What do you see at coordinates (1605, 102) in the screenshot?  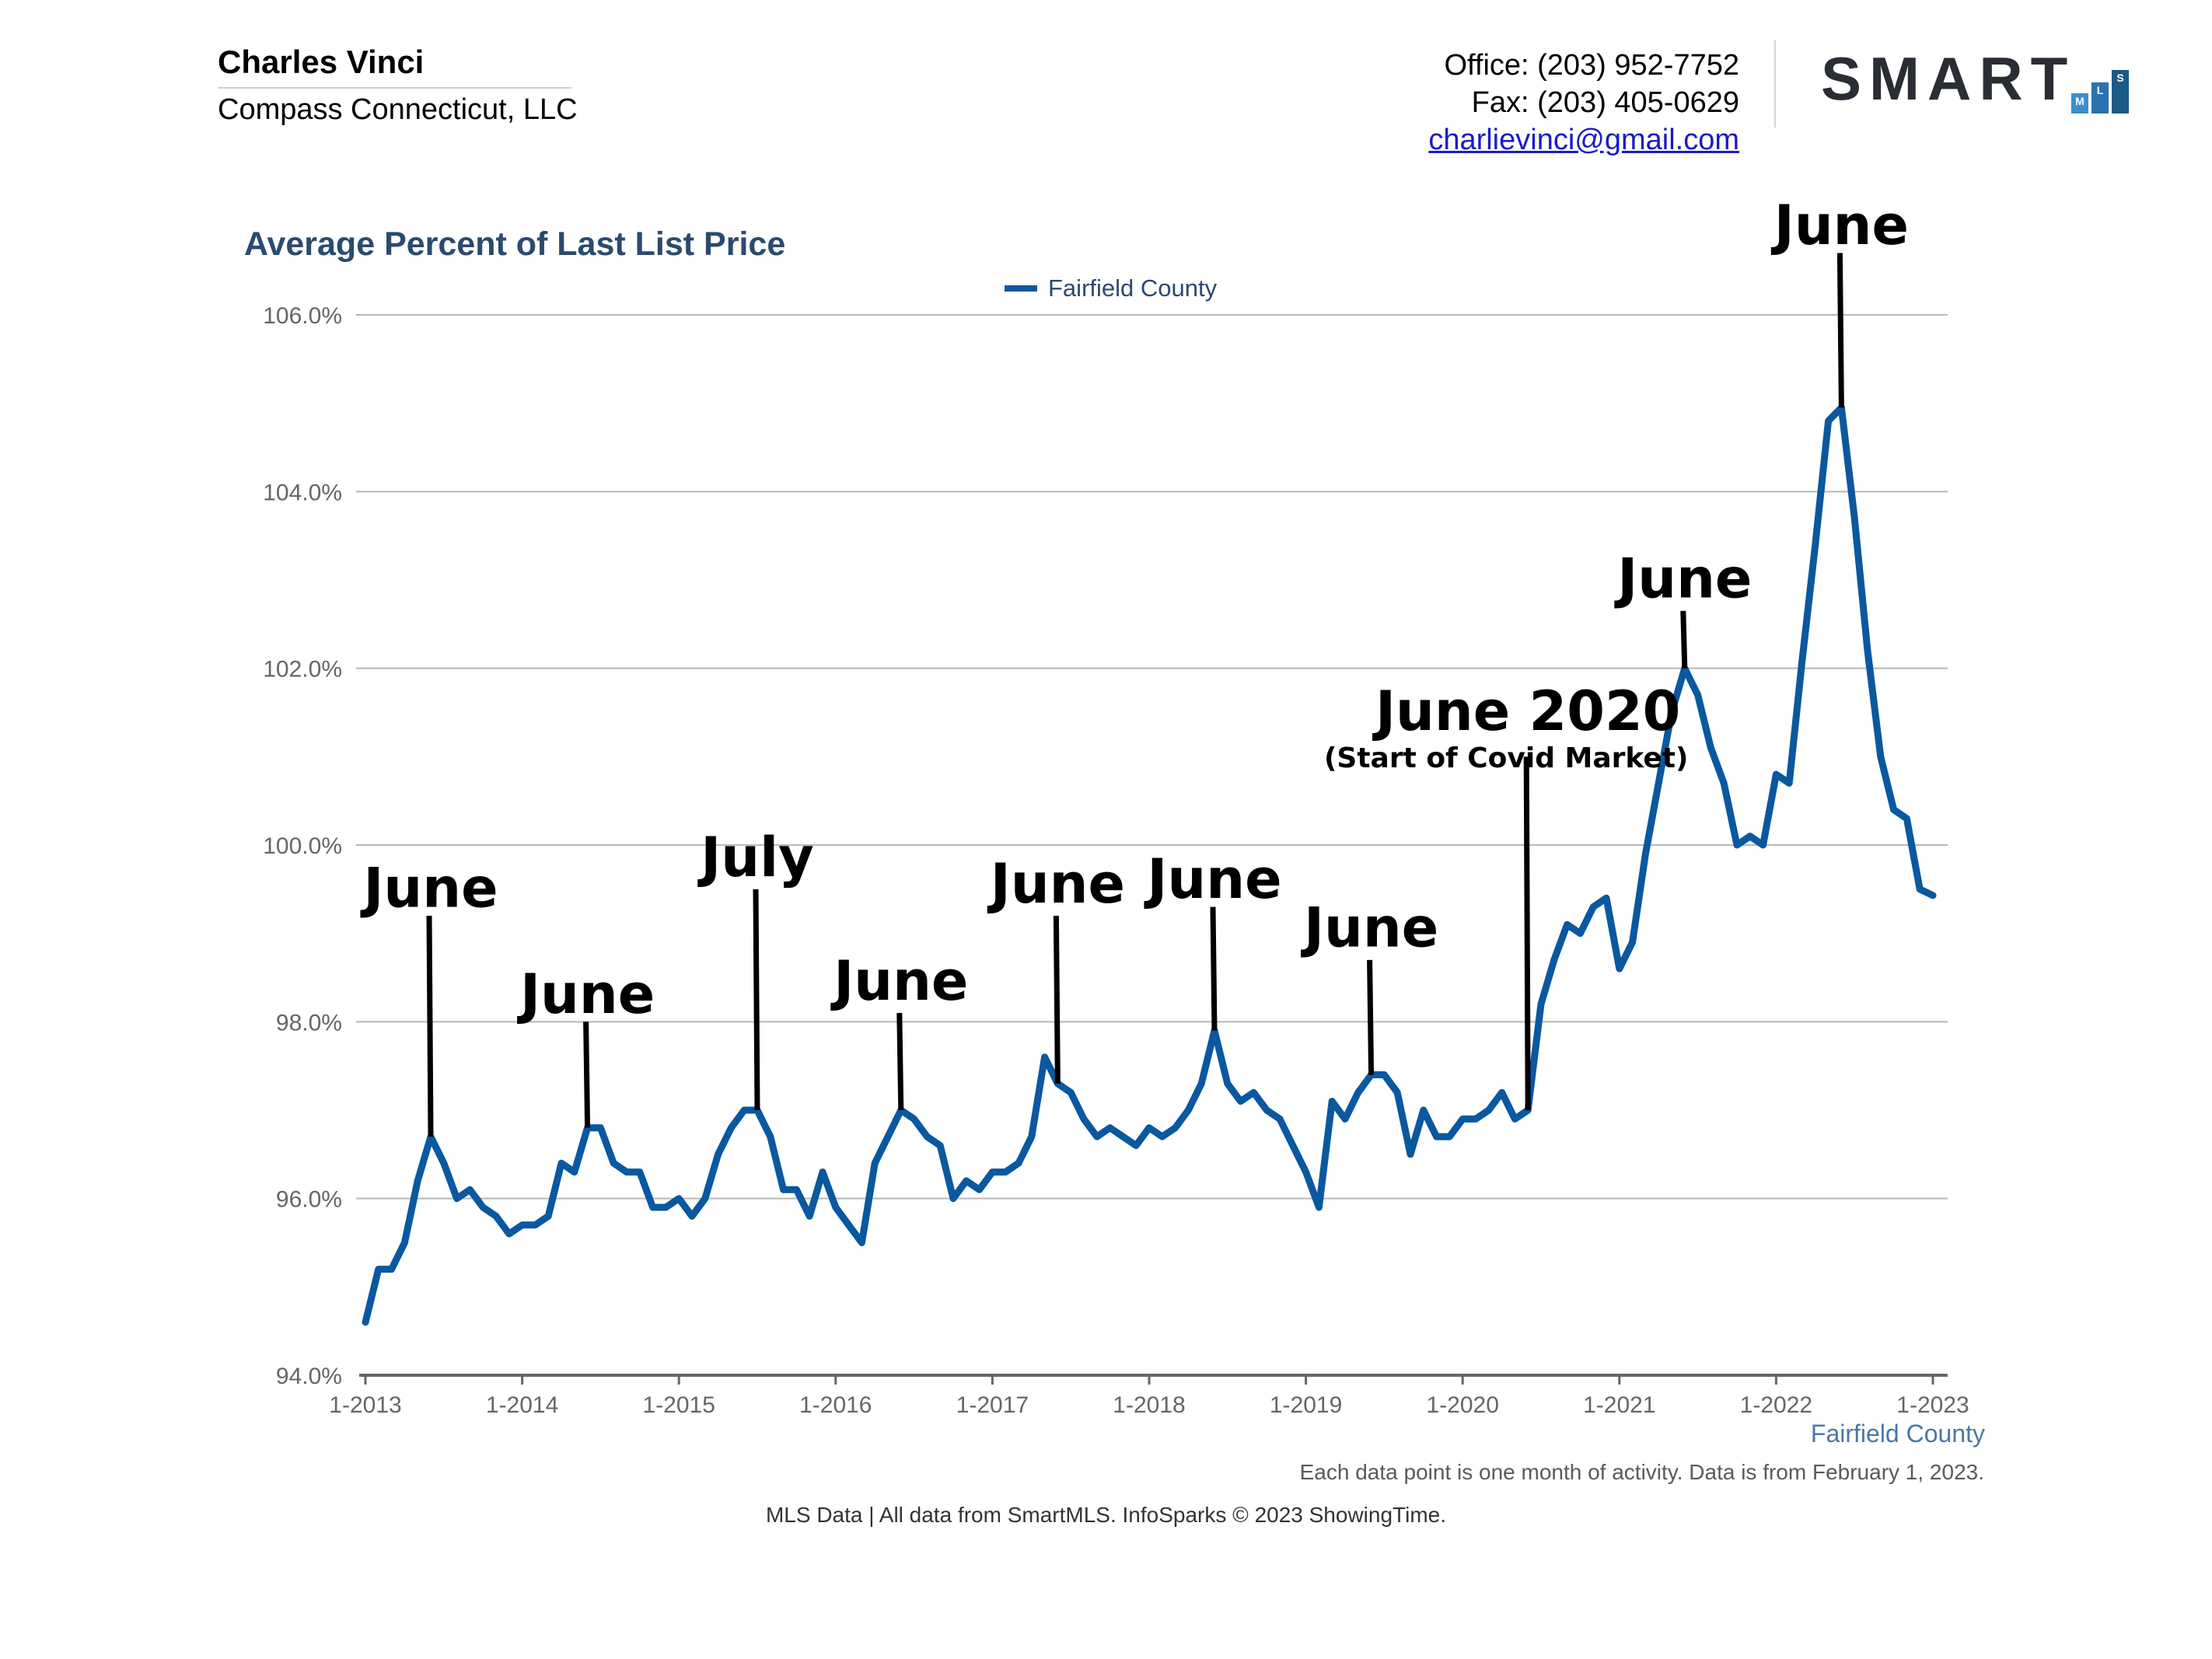 I see `fax-number: Fax: (203) 405-0629` at bounding box center [1605, 102].